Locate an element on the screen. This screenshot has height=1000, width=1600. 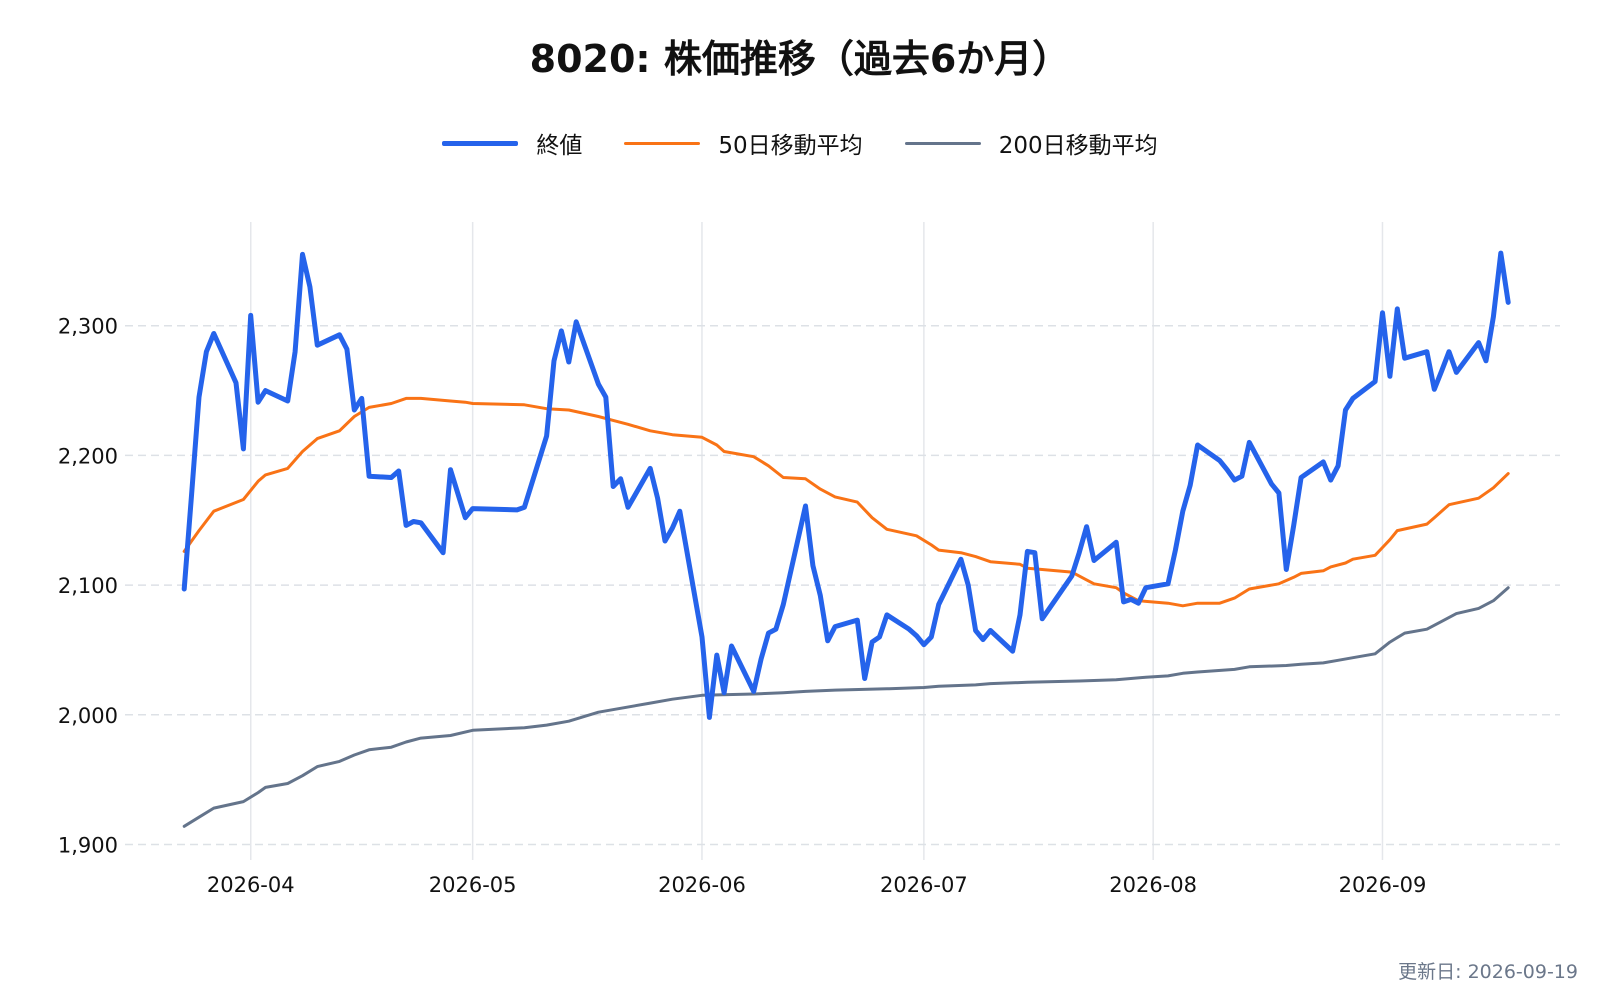
x-tick-label: 2026-04 is located at coordinates (251, 885).